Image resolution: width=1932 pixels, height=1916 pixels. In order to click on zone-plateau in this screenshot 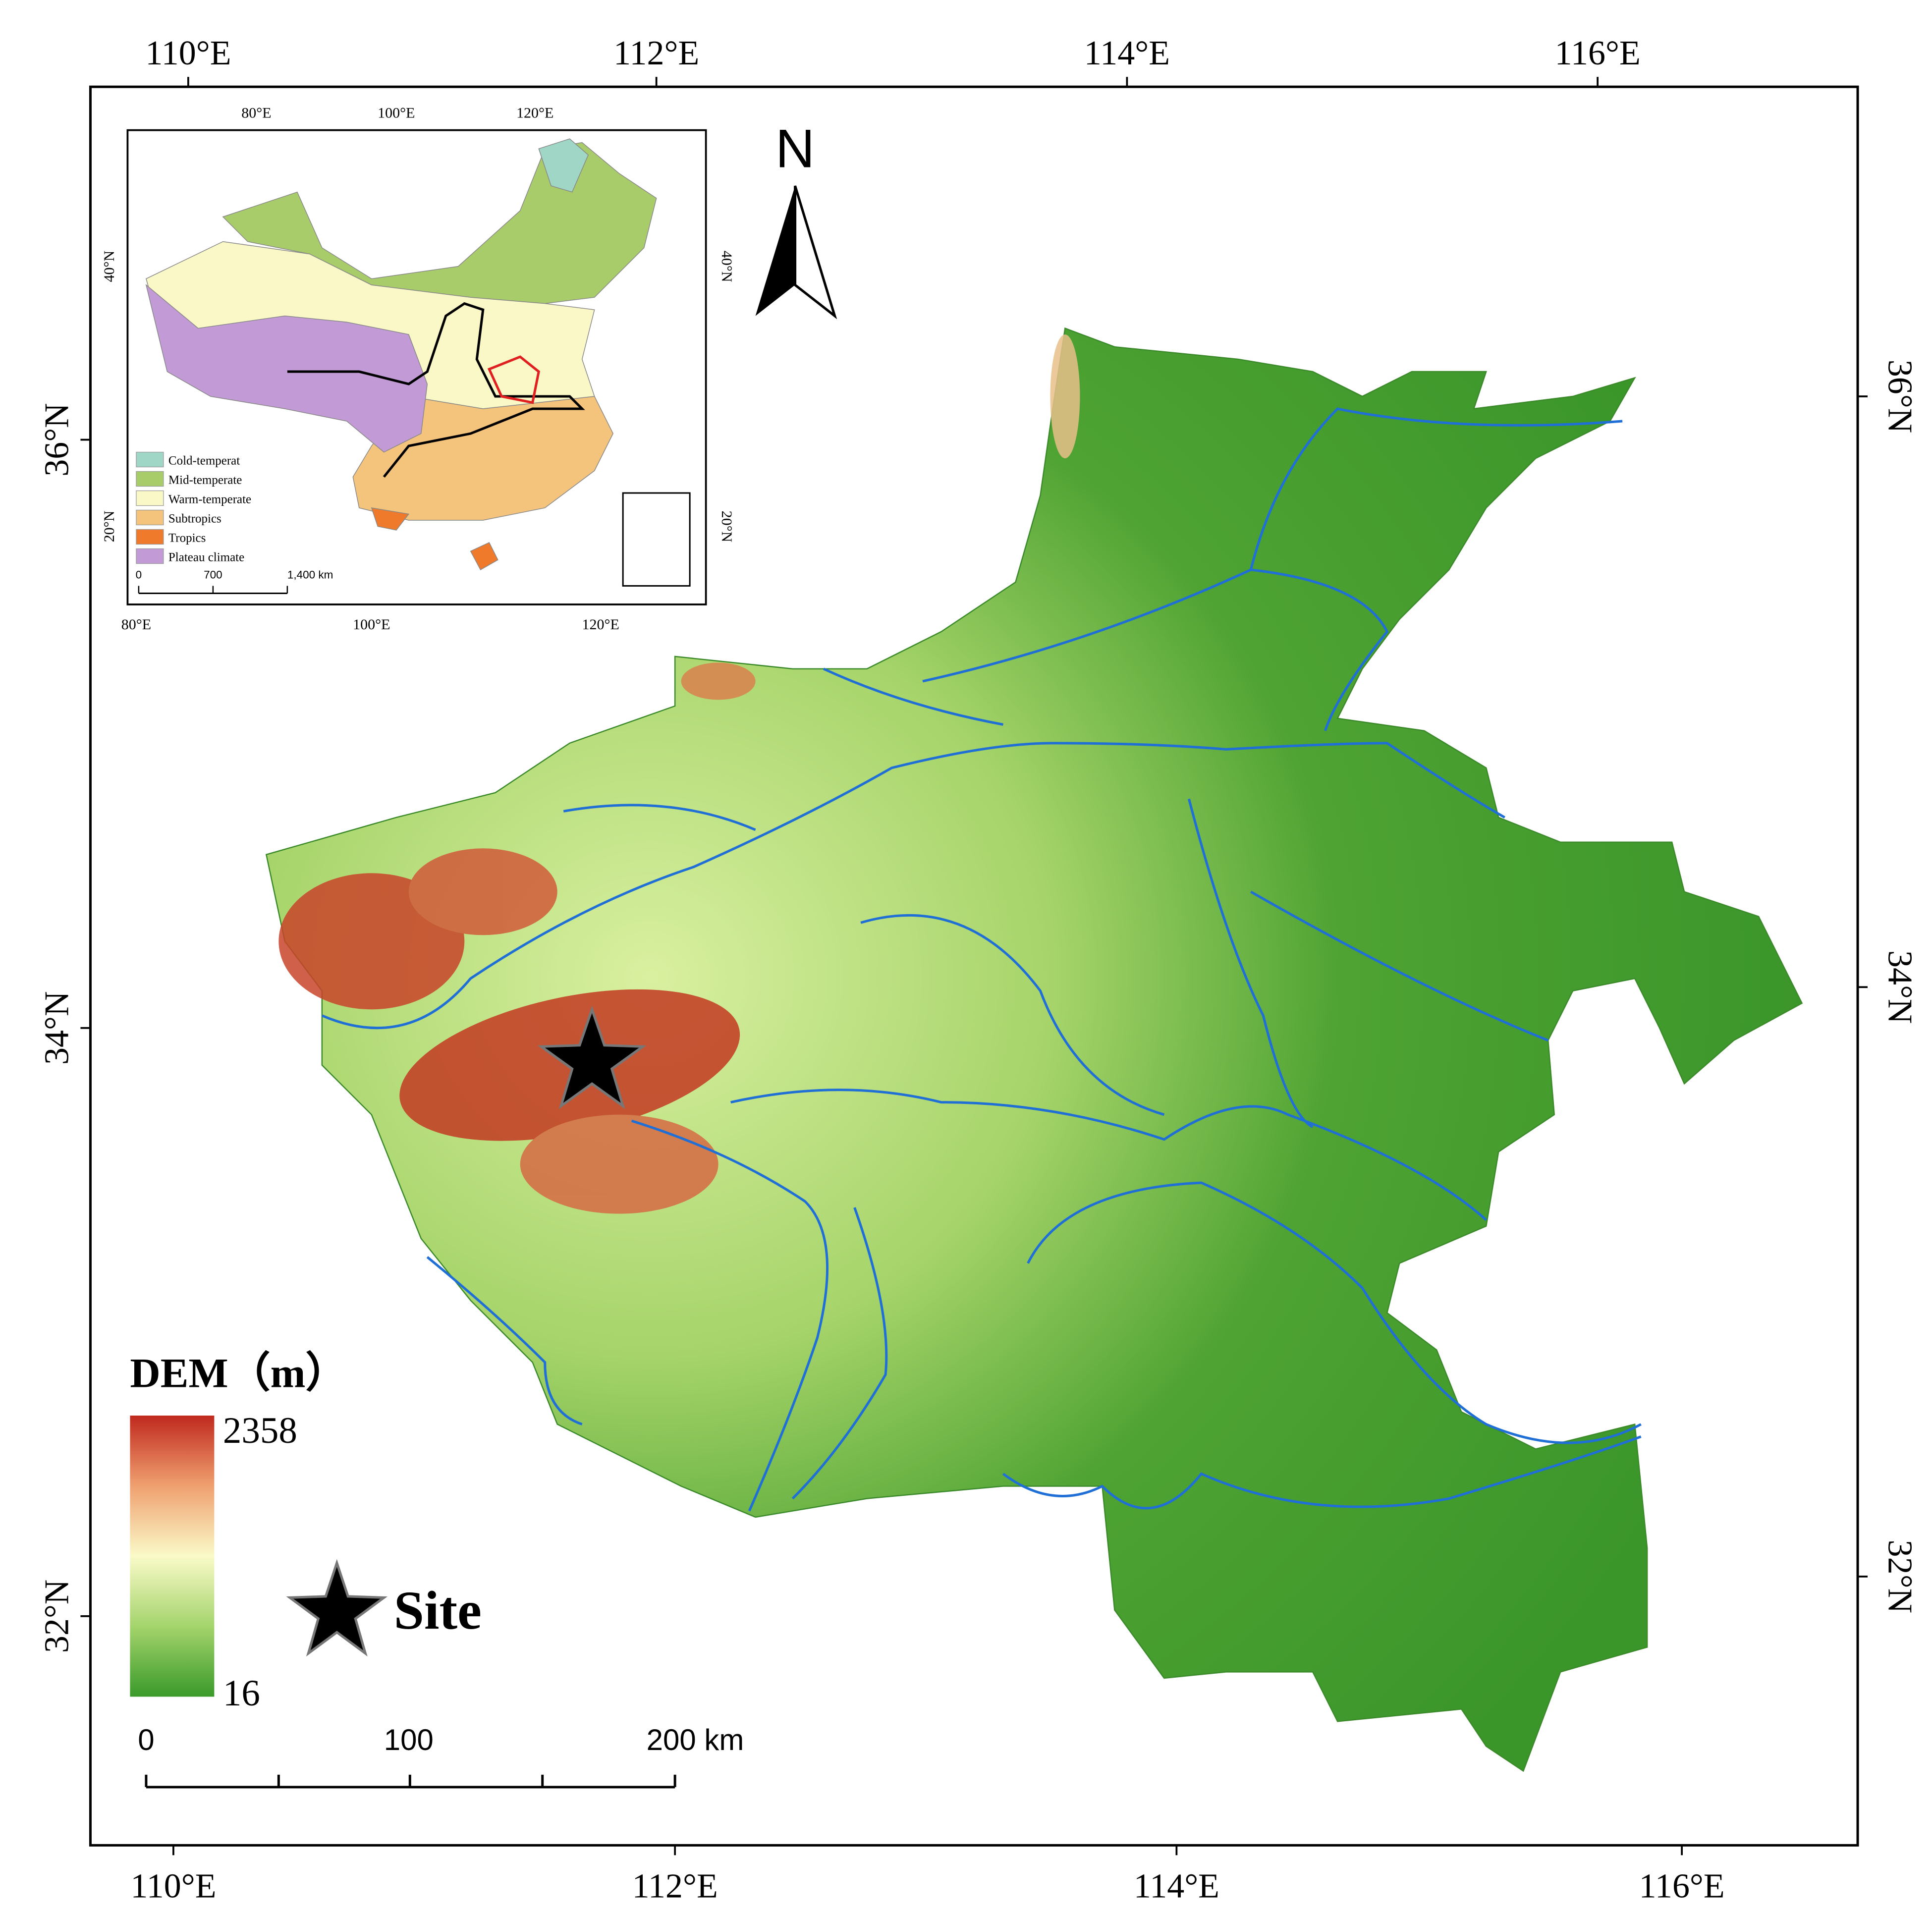, I will do `click(286, 368)`.